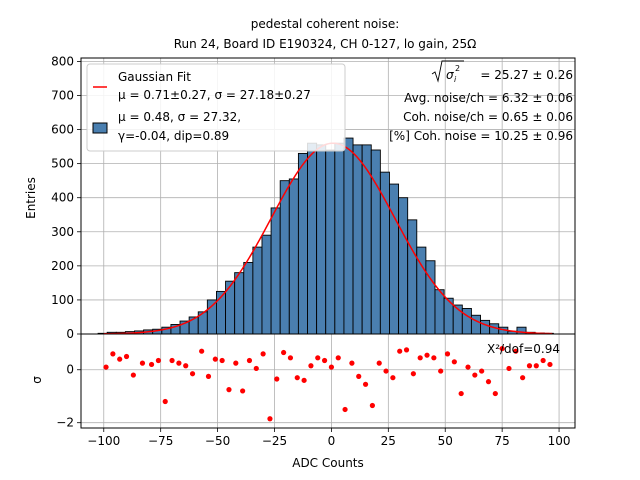  What do you see at coordinates (65, 423) in the screenshot?
I see `bottom-y-tick-label: −2` at bounding box center [65, 423].